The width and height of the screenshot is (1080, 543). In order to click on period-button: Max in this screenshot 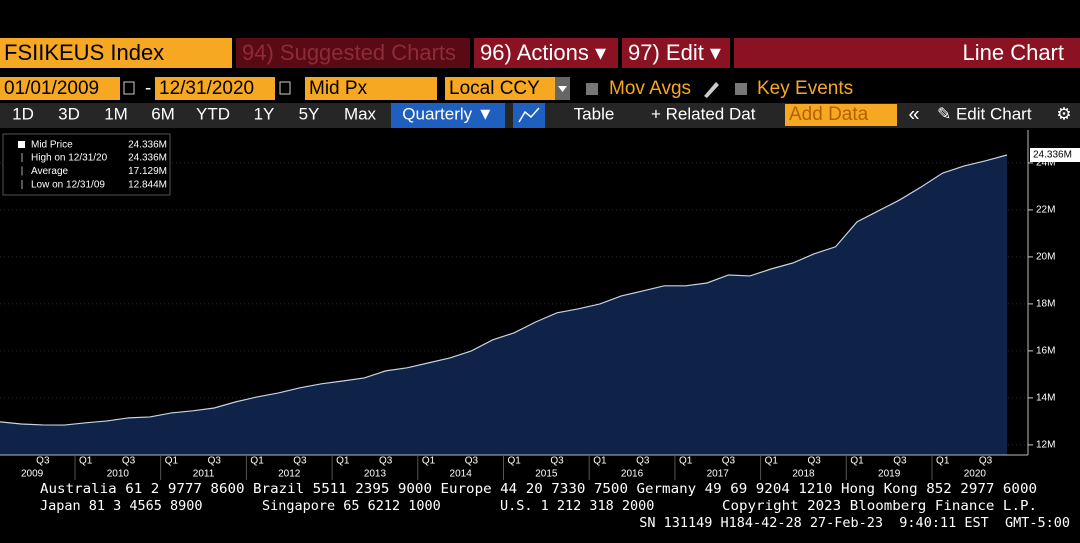, I will do `click(360, 113)`.